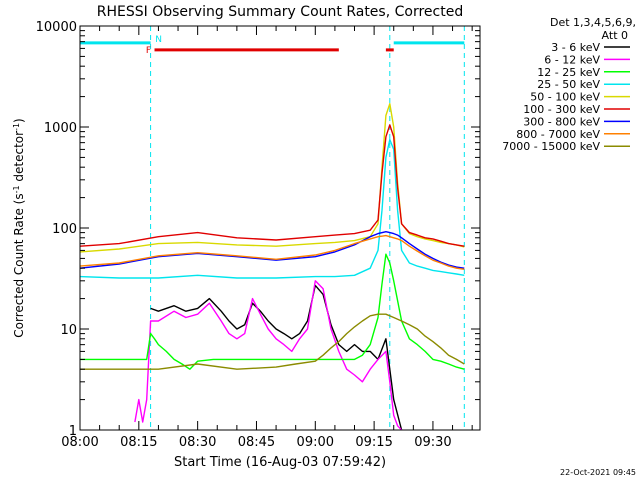  Describe the element at coordinates (565, 97) in the screenshot. I see `legend-label-4: 50 - 100 keV` at that location.